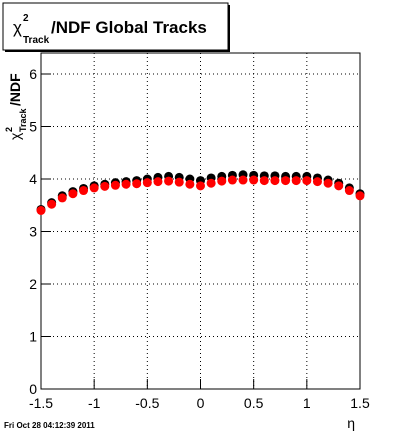 The height and width of the screenshot is (433, 400). What do you see at coordinates (17, 27) in the screenshot?
I see `title-symbol: χ` at bounding box center [17, 27].